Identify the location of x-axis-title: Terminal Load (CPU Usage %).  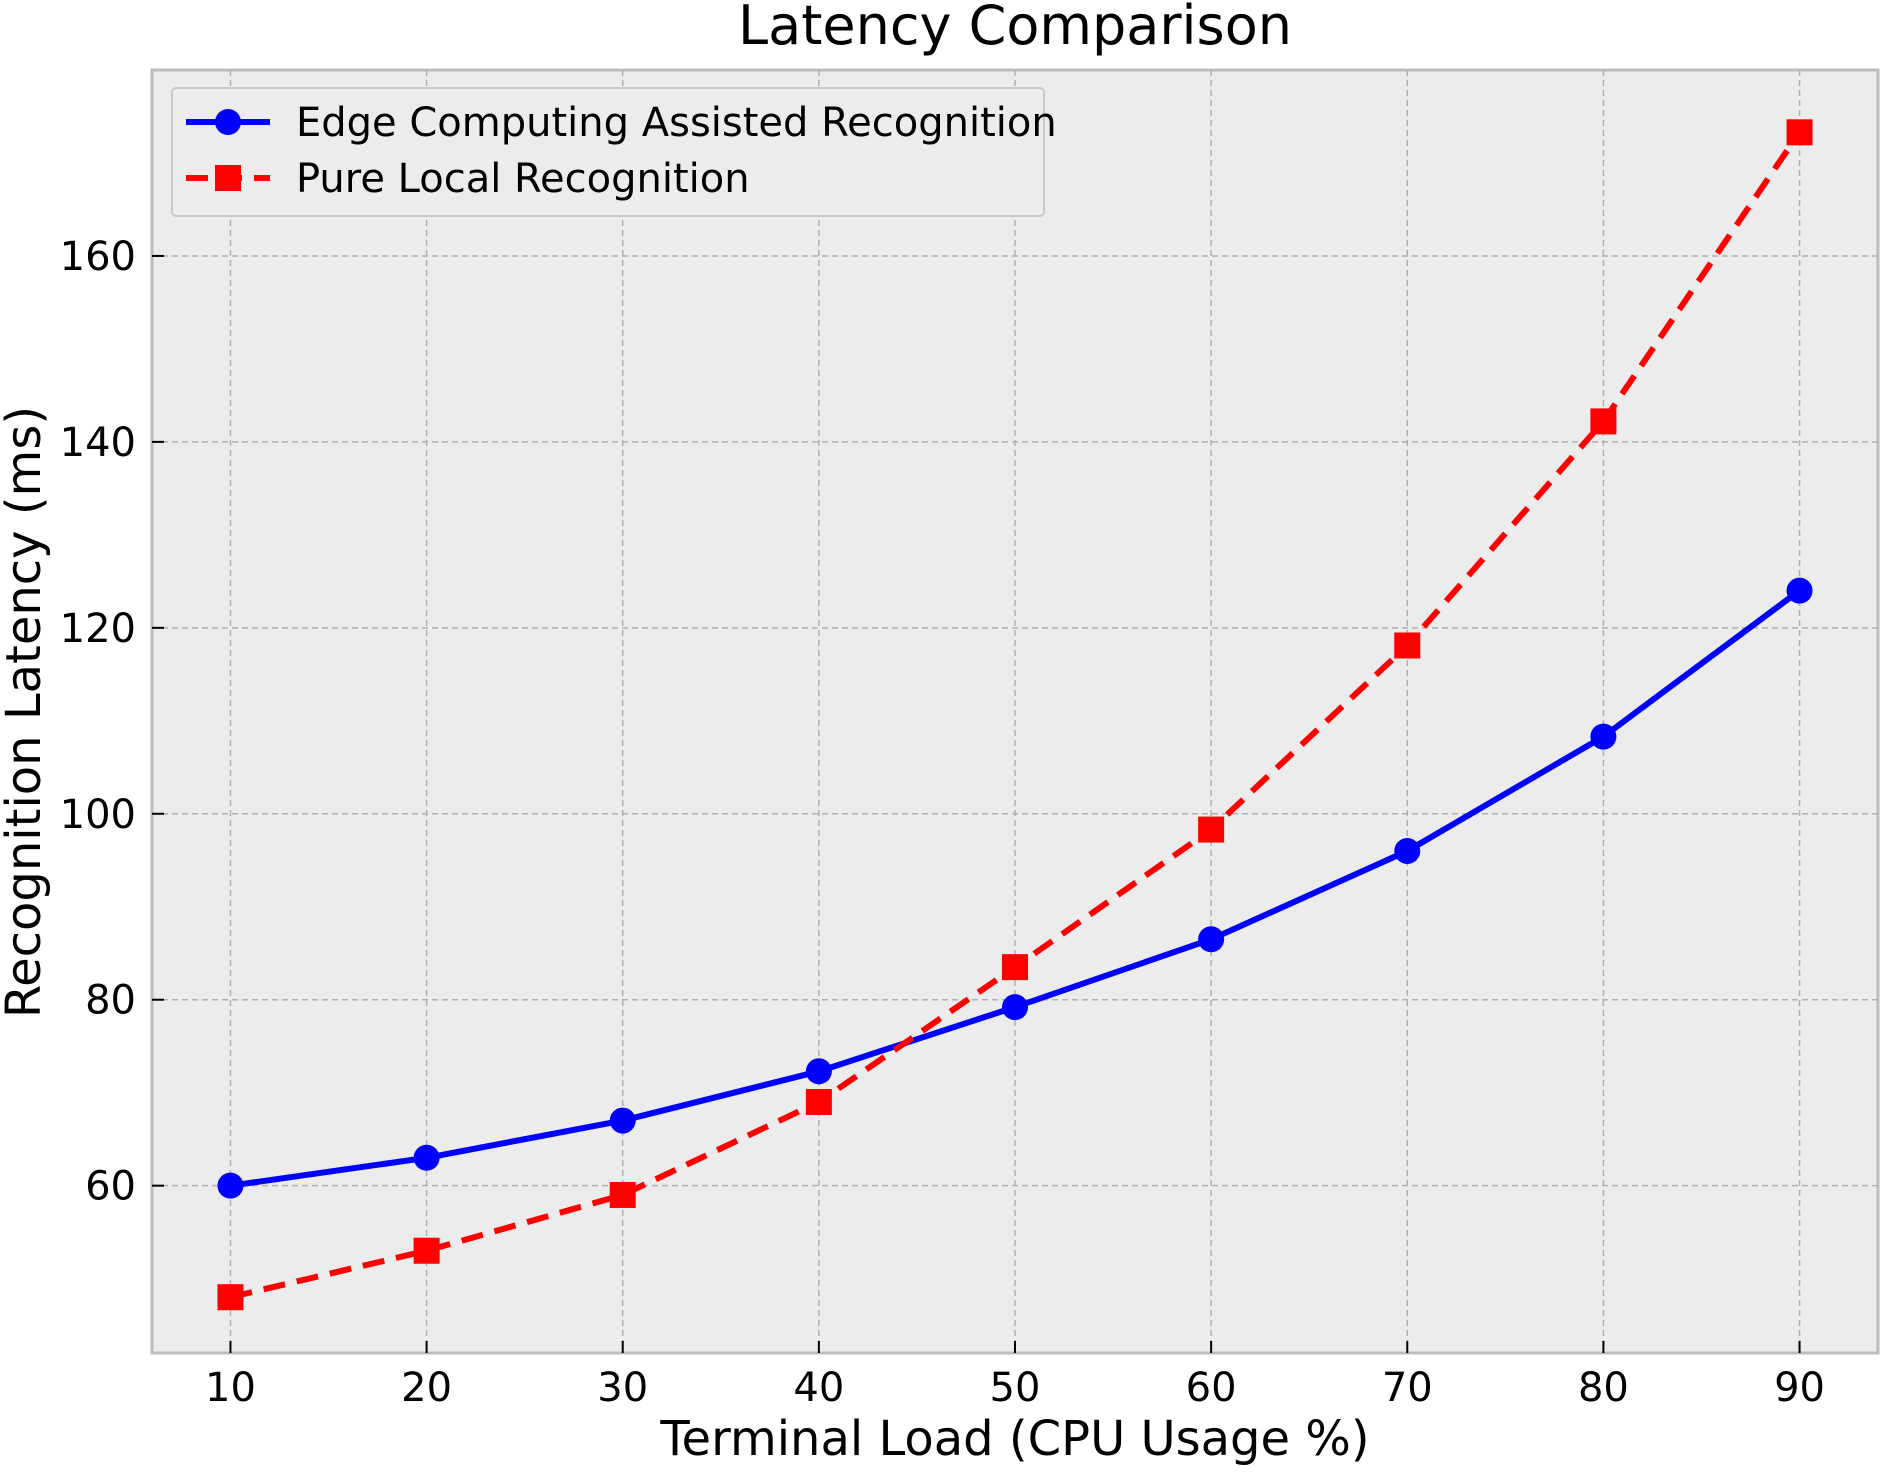
(1014, 1439).